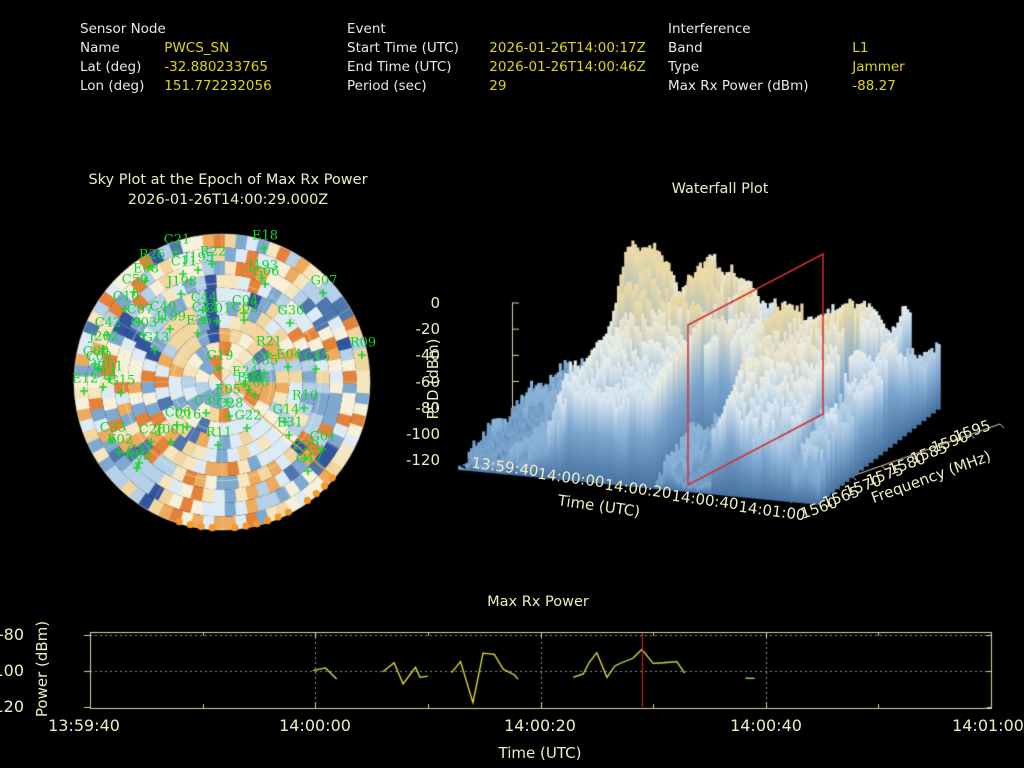  What do you see at coordinates (245, 372) in the screenshot?
I see `satellite-label-E24: E24` at bounding box center [245, 372].